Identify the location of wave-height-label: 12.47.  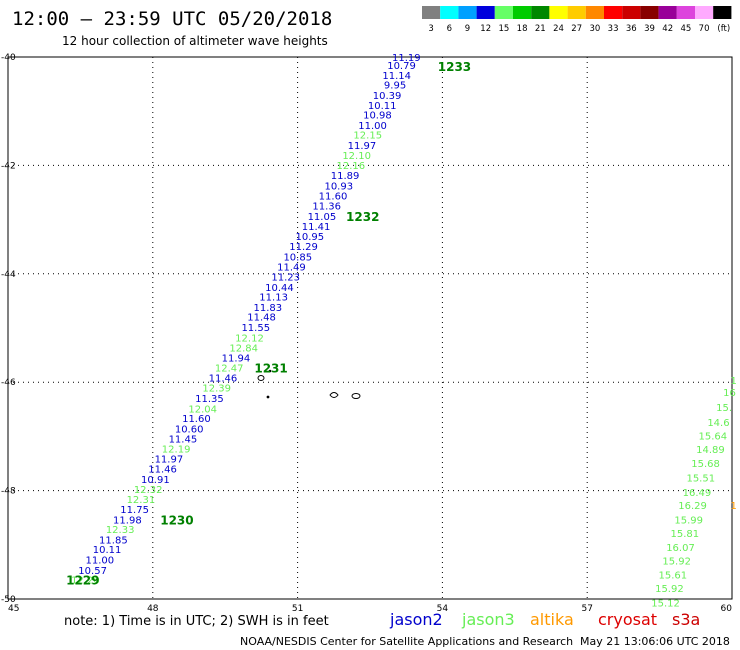
(229, 369).